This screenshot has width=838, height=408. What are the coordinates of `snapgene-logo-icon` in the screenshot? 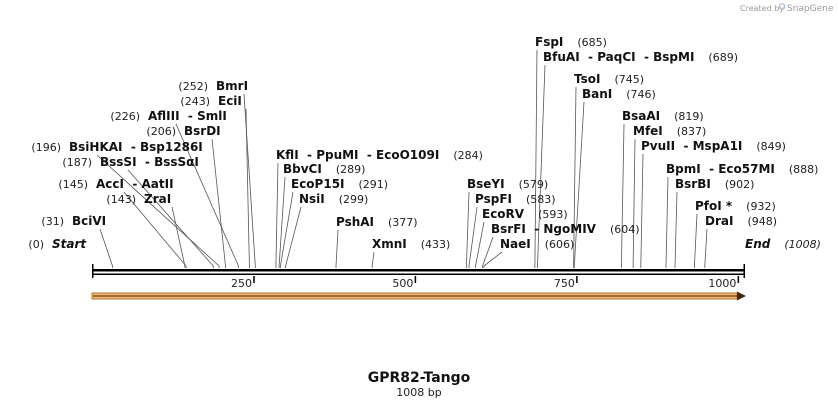 It's located at (782, 6).